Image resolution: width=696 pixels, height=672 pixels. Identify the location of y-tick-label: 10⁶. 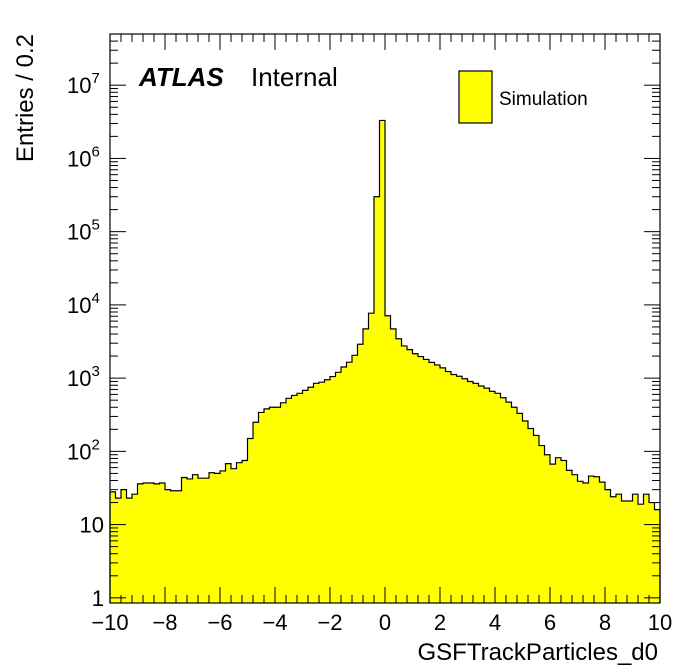
(83, 157).